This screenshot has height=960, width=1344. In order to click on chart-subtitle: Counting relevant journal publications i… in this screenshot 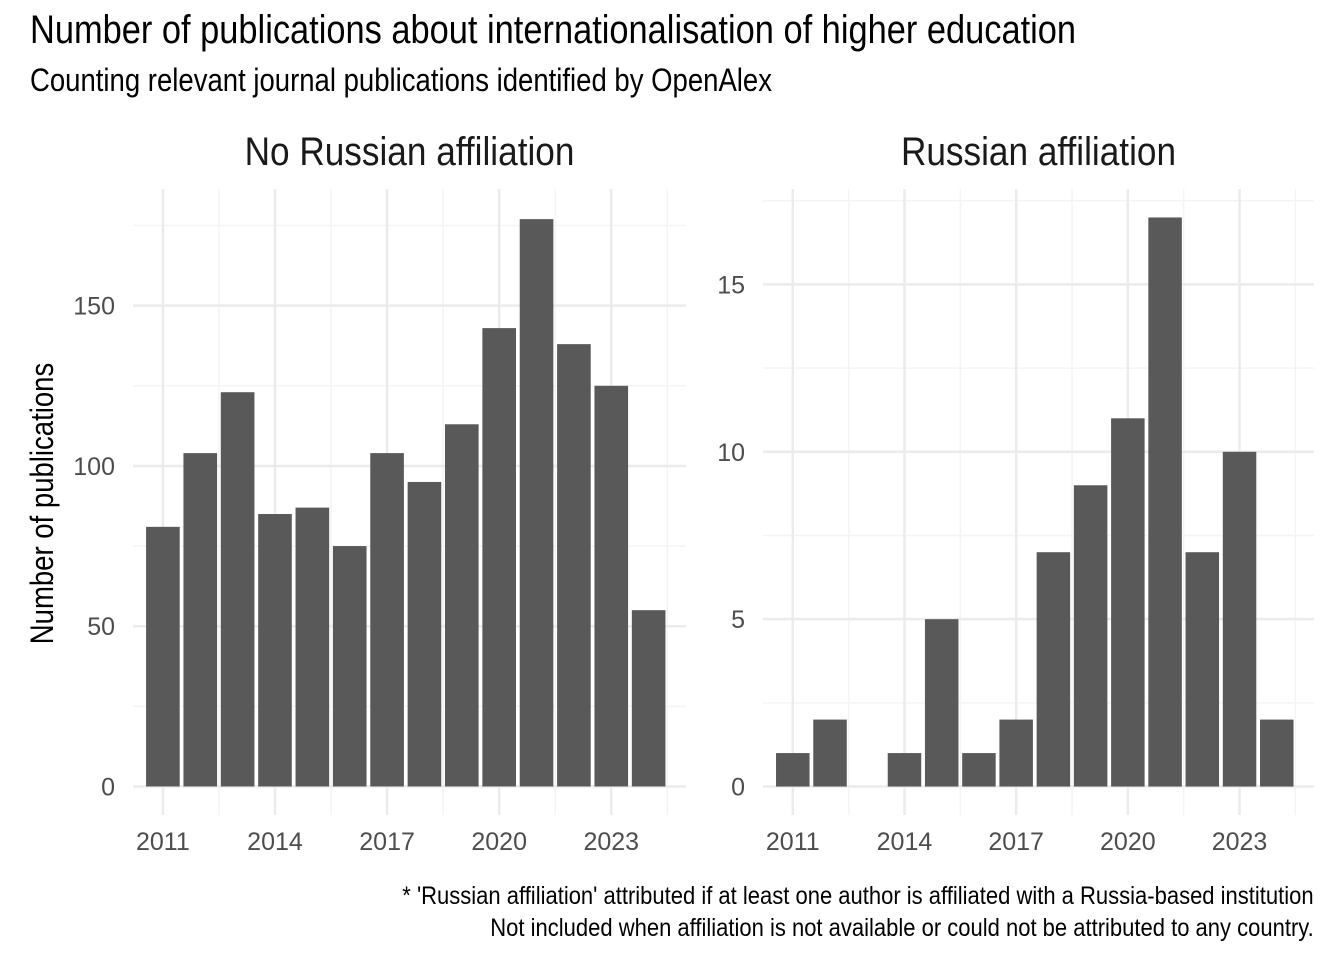, I will do `click(401, 80)`.